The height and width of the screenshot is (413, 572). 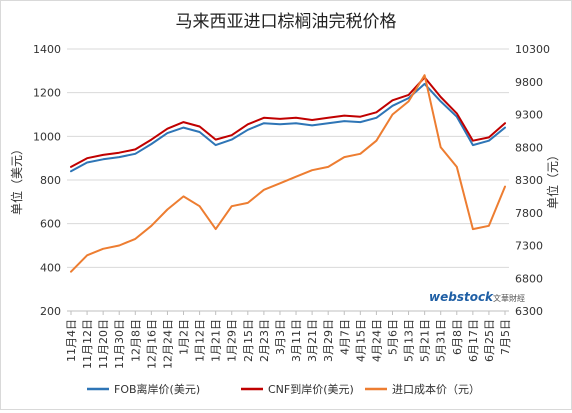 What do you see at coordinates (200, 340) in the screenshot?
I see `x-tick-label: 1月12日` at bounding box center [200, 340].